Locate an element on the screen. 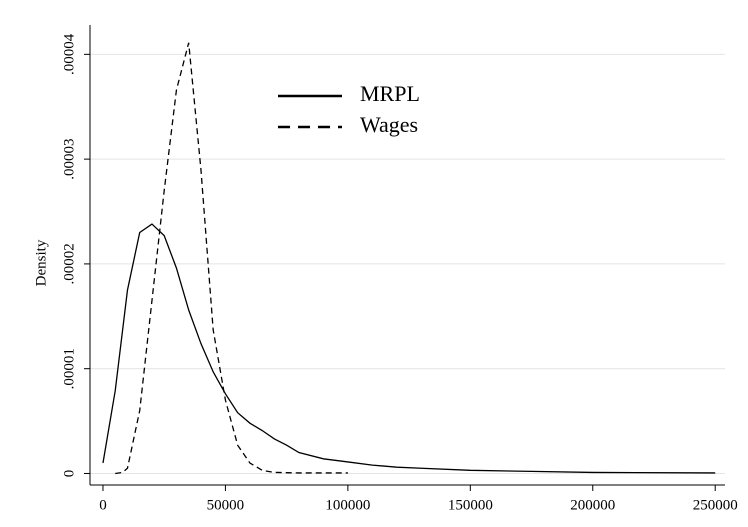 This screenshot has height=527, width=748. x-tick-label: 150000 is located at coordinates (470, 505).